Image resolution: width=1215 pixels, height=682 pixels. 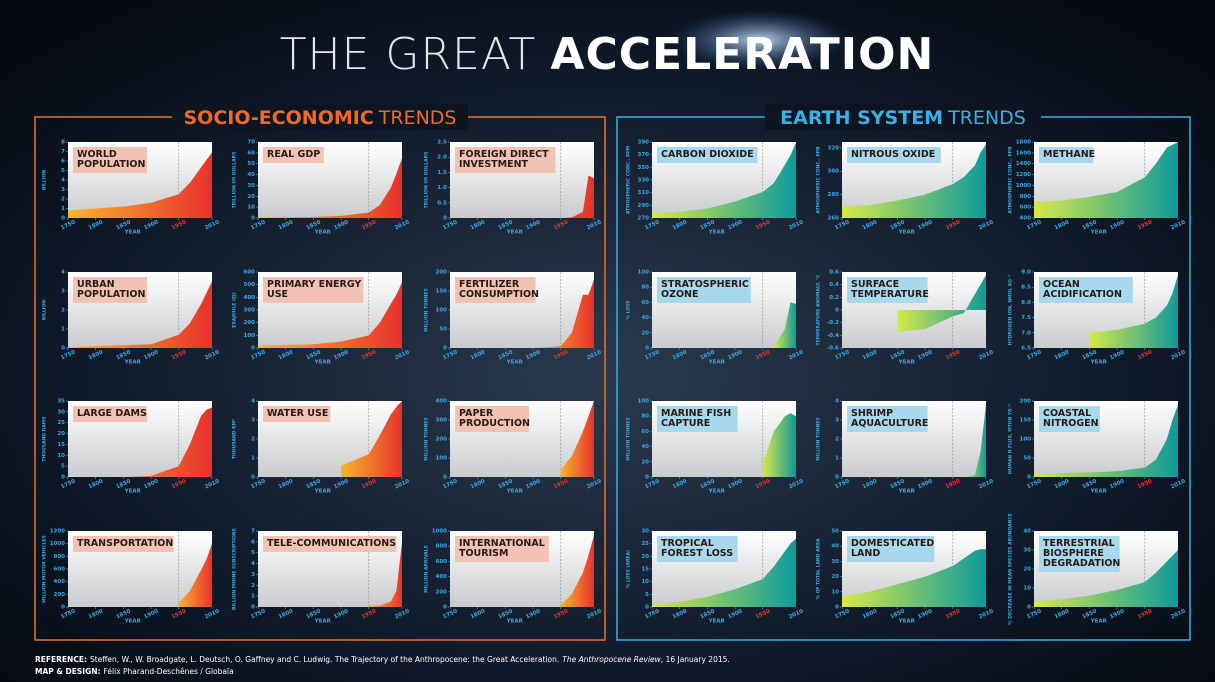 What do you see at coordinates (1023, 143) in the screenshot?
I see `y-tick-label: 1800` at bounding box center [1023, 143].